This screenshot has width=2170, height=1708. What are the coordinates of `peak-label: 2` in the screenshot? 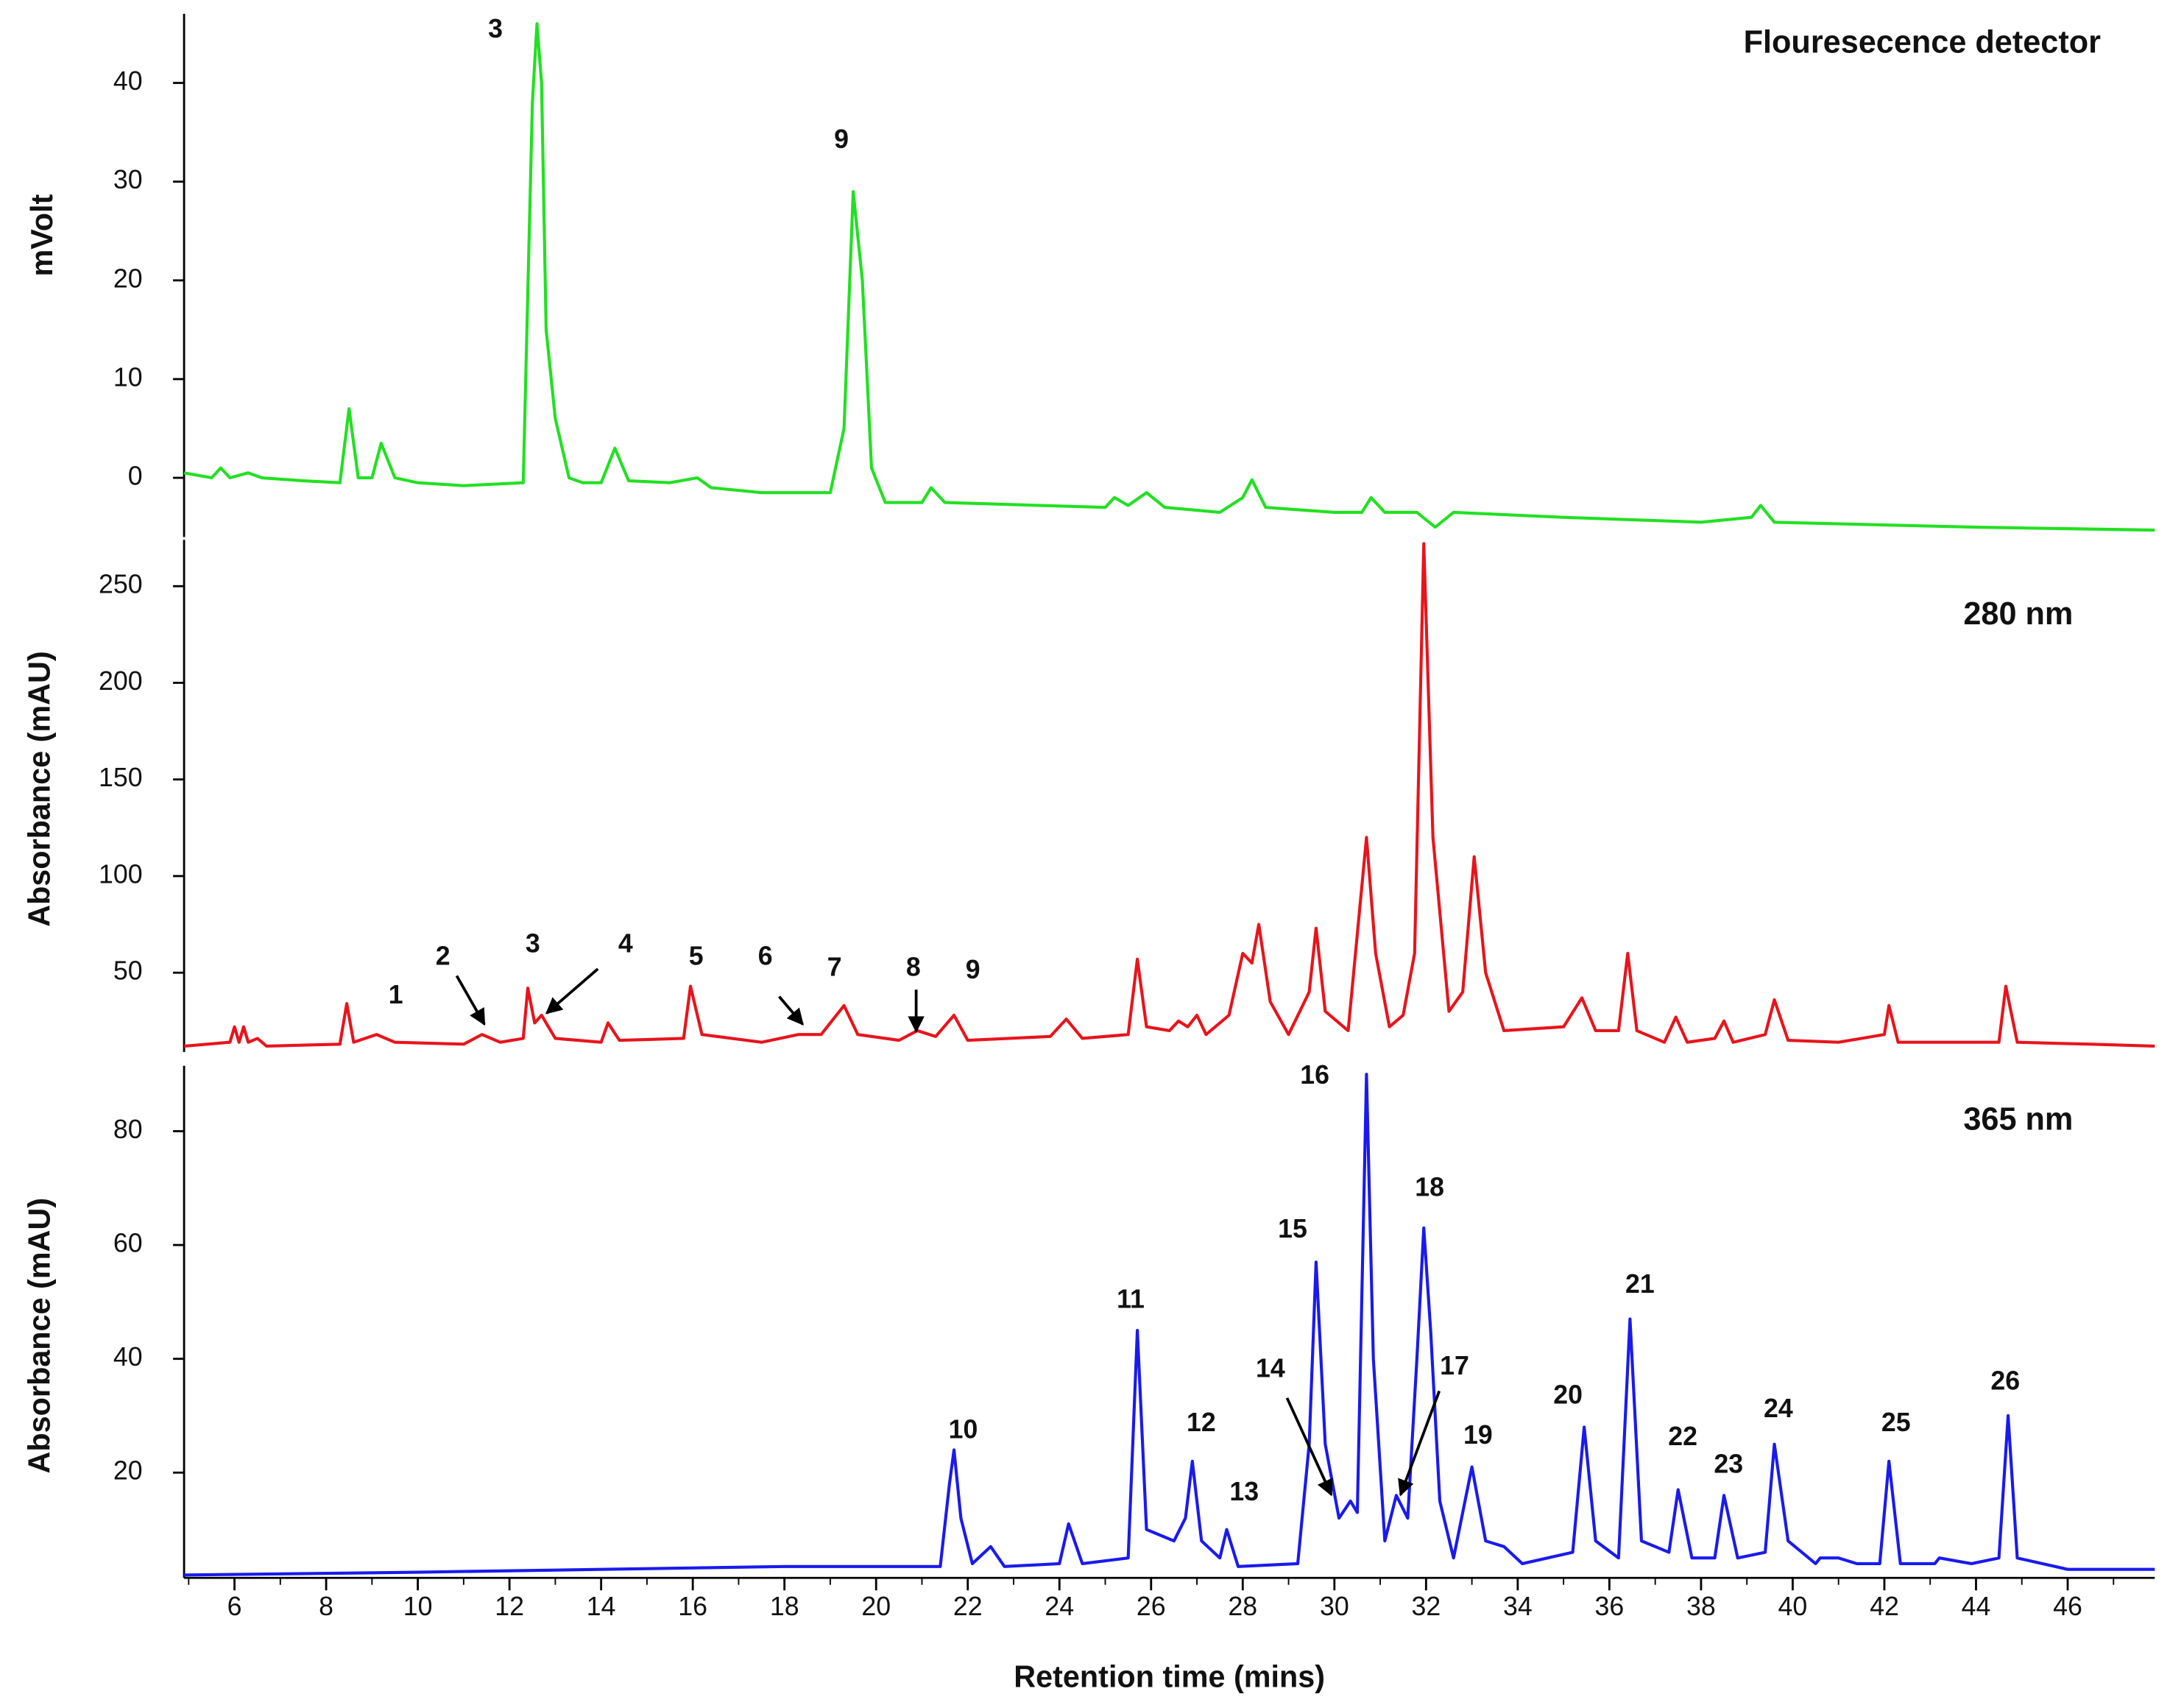 It's located at (443, 955).